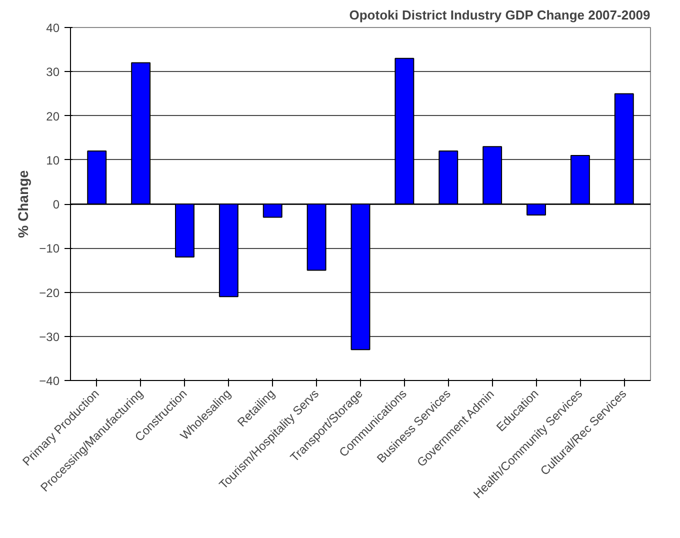 This screenshot has height=538, width=680. What do you see at coordinates (49, 293) in the screenshot?
I see `y-tick-label: −20` at bounding box center [49, 293].